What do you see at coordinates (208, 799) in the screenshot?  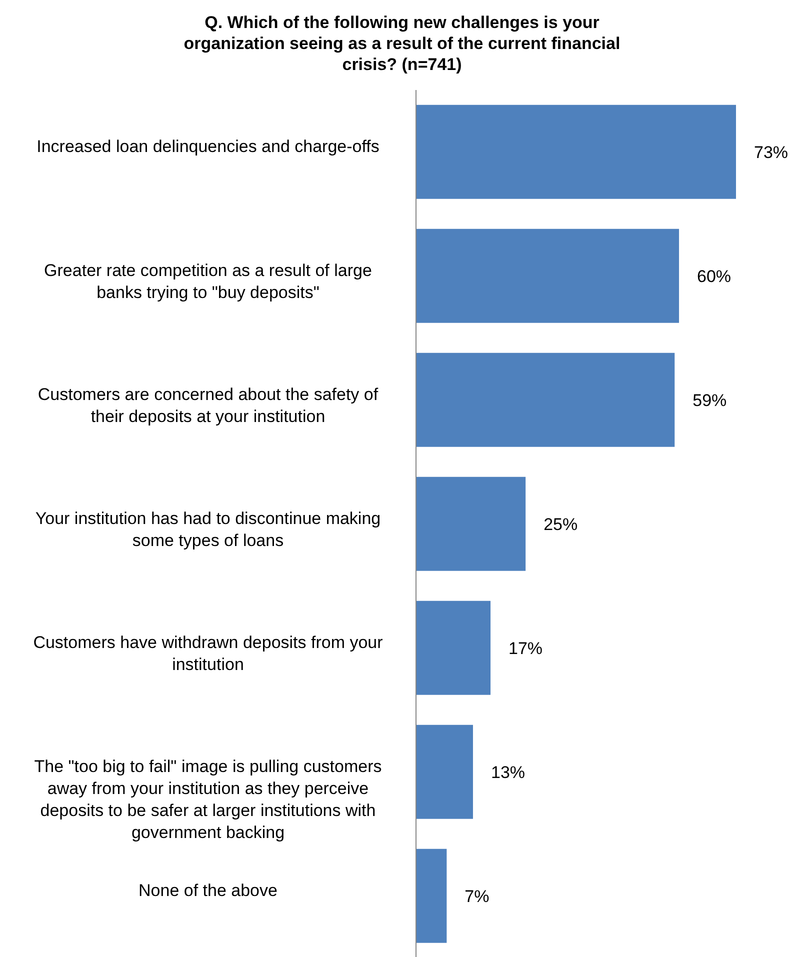 I see `y-tick-label: The "too big to fail" image is pulling customers away from your institution as they perceive deposits to be safer at larger institutions with government backing` at bounding box center [208, 799].